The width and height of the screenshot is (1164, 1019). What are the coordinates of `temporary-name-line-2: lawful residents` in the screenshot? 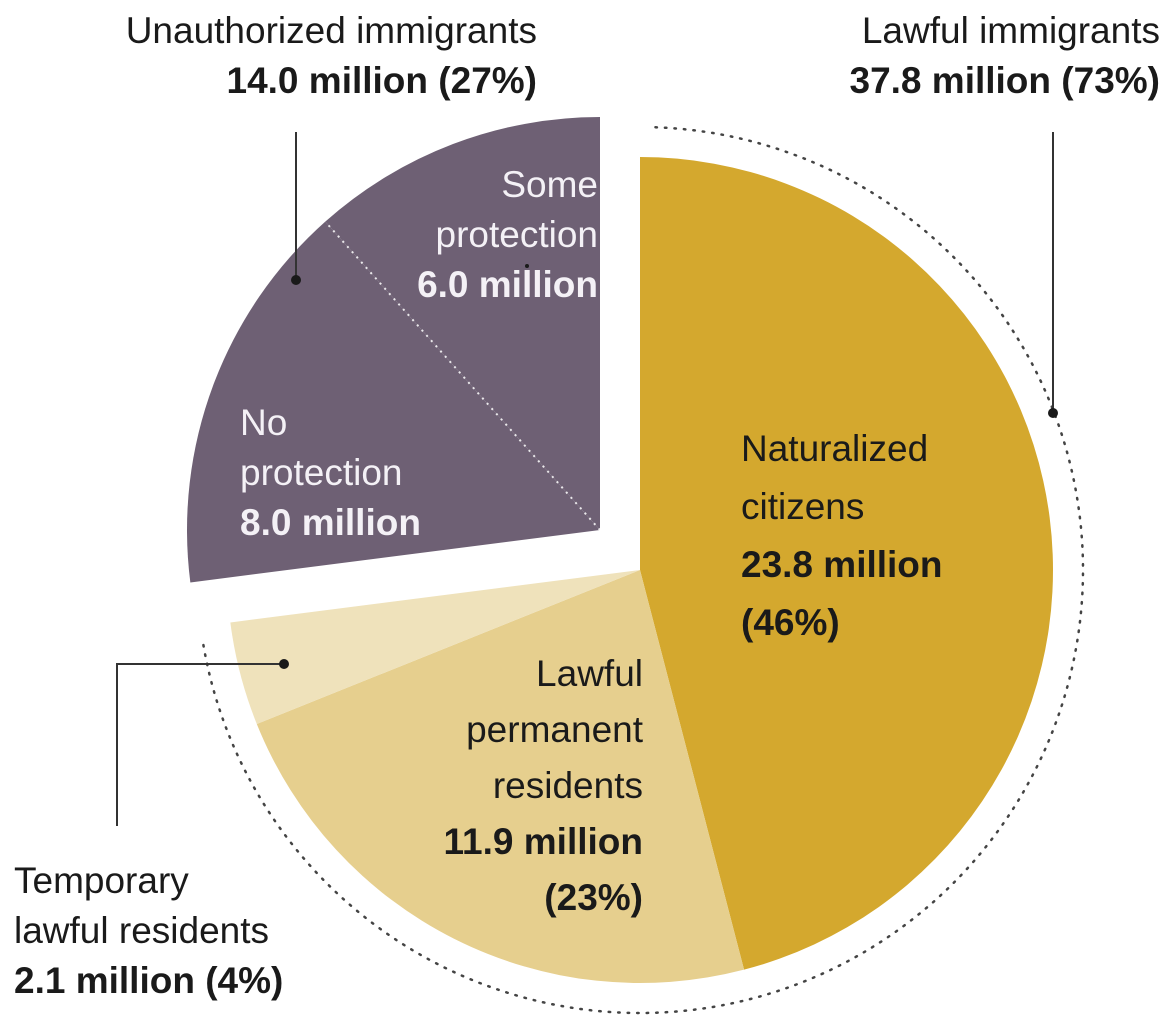 It's located at (142, 930).